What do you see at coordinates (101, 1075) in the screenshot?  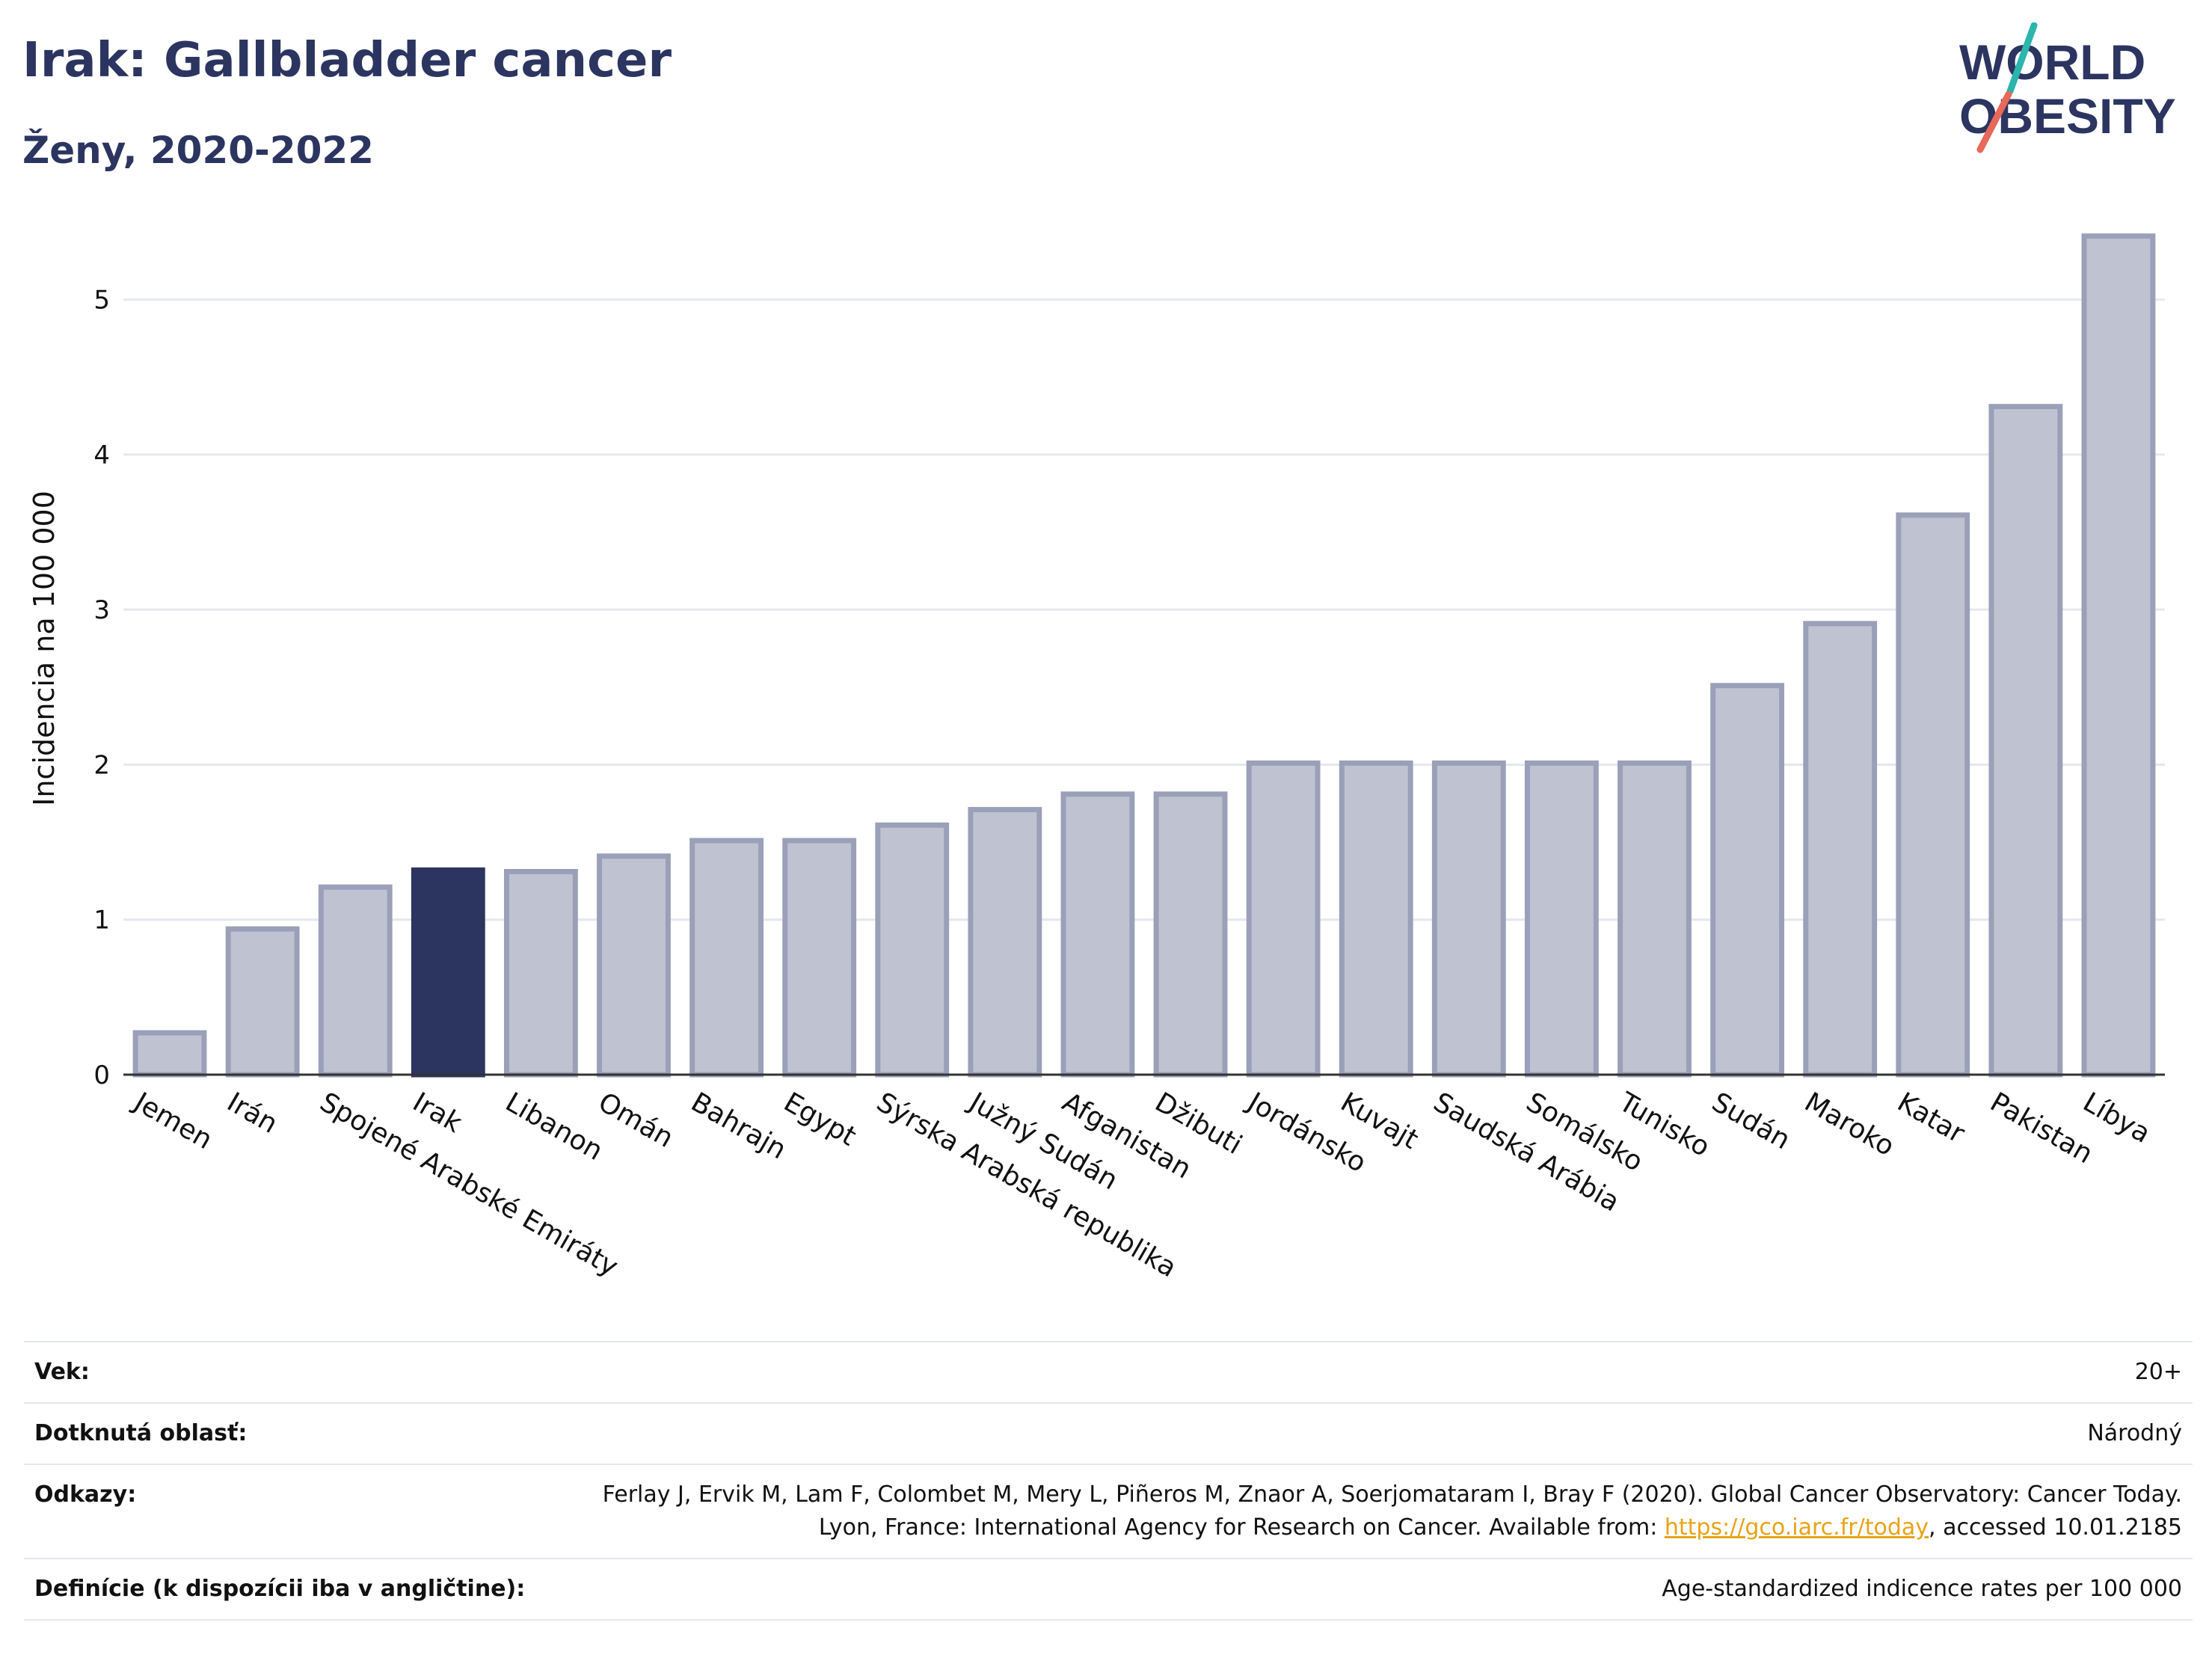 I see `y-tick-label: 0` at bounding box center [101, 1075].